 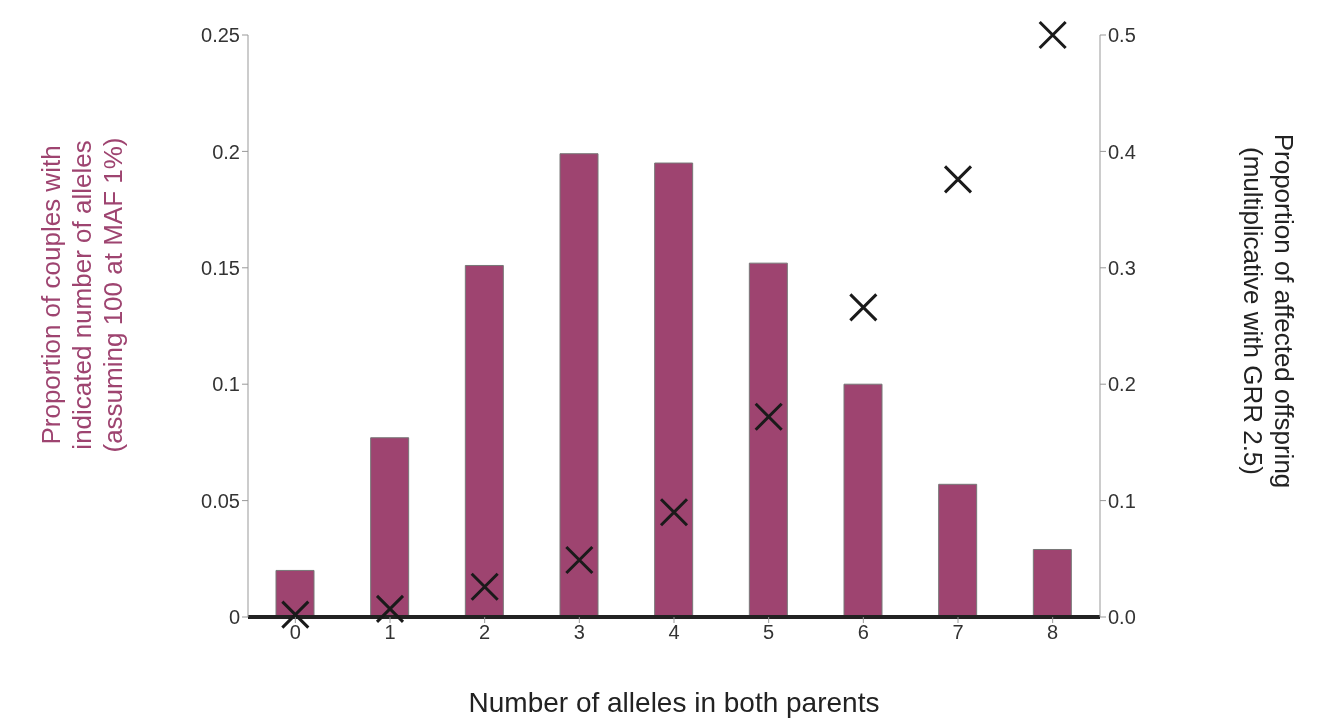 I want to click on x-tick-label: 0, so click(x=295, y=632).